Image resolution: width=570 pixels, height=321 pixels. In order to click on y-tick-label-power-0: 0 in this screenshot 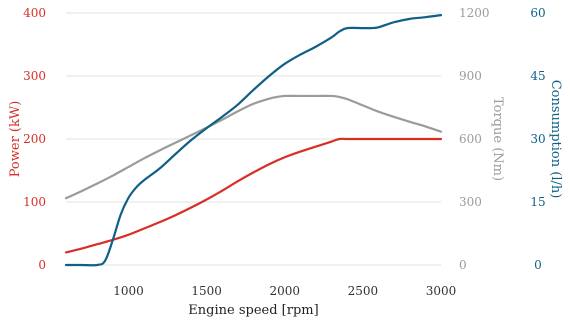, I will do `click(42, 265)`.